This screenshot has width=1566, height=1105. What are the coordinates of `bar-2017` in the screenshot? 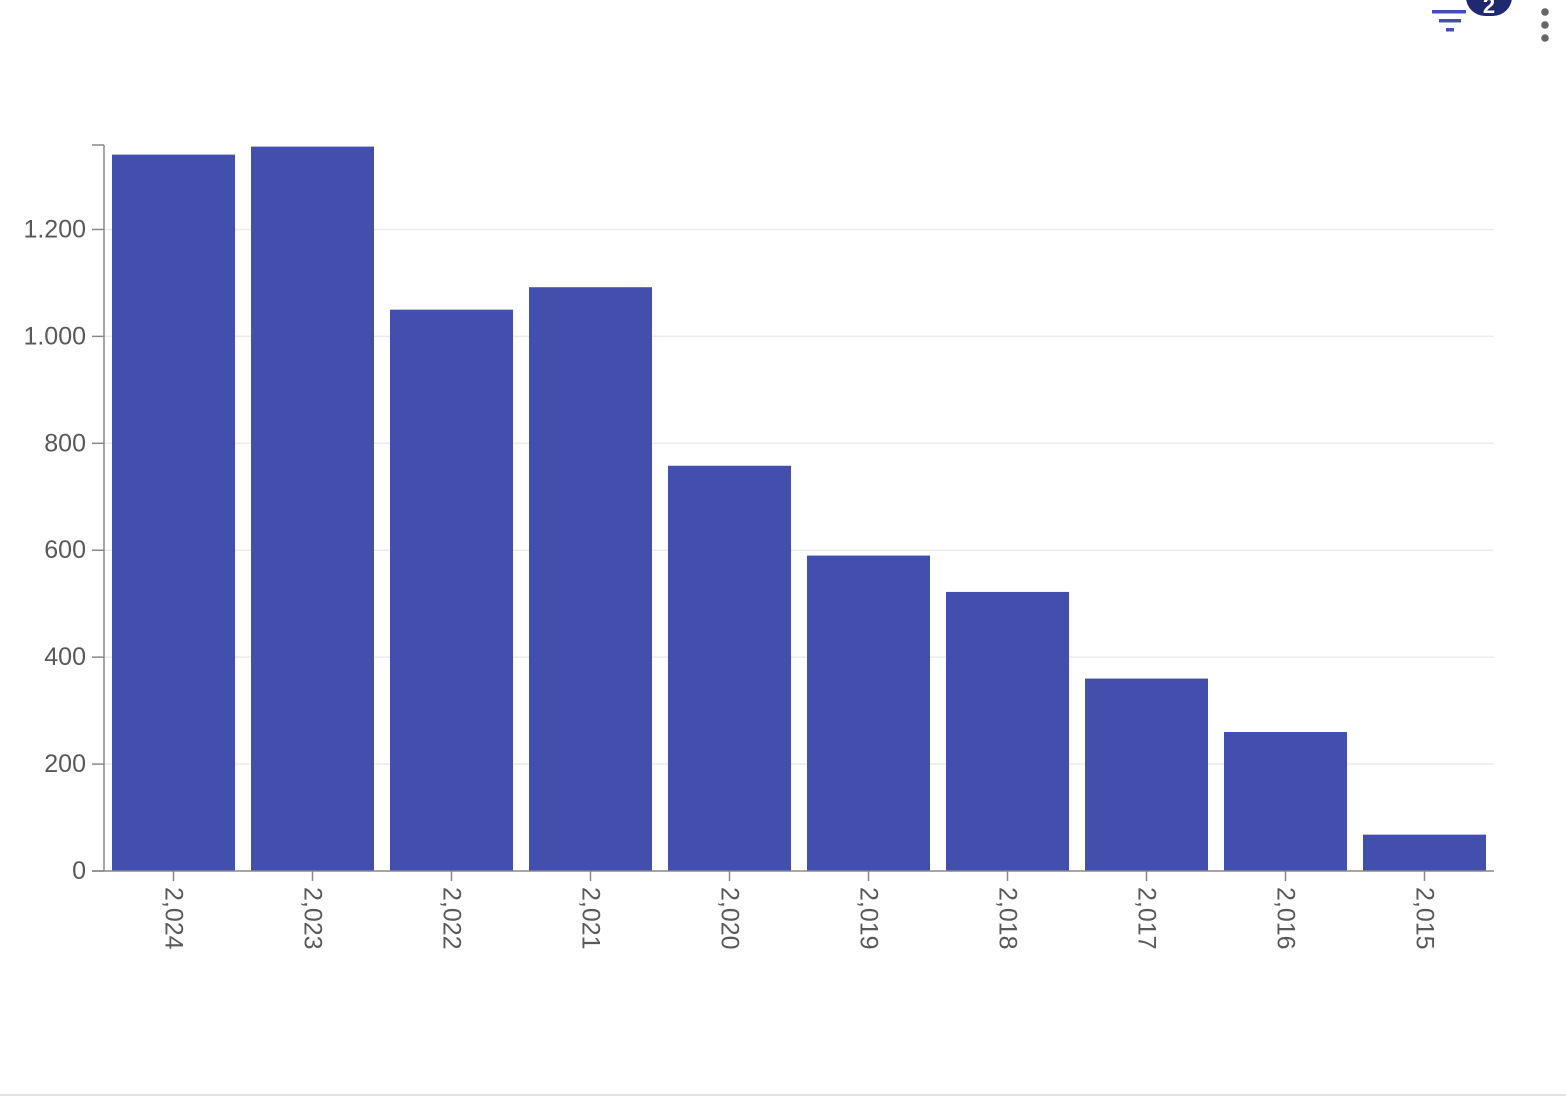 It's located at (1146, 774).